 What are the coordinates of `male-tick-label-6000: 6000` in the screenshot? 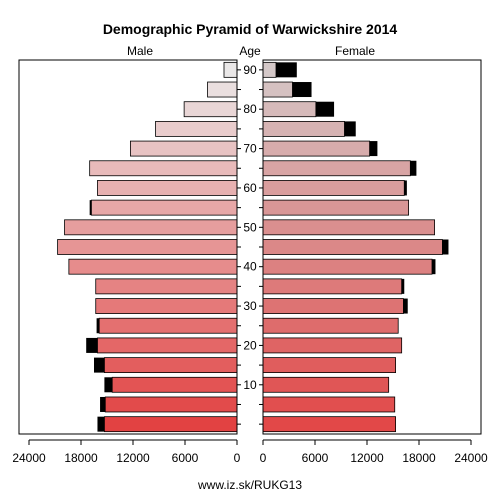 It's located at (185, 458).